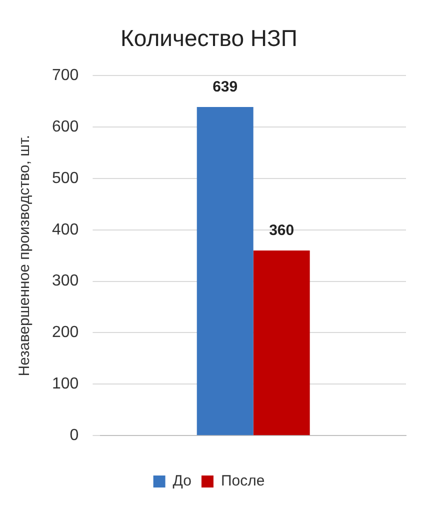 Image resolution: width=430 pixels, height=515 pixels. Describe the element at coordinates (65, 127) in the screenshot. I see `y-tick-label: 600` at that location.